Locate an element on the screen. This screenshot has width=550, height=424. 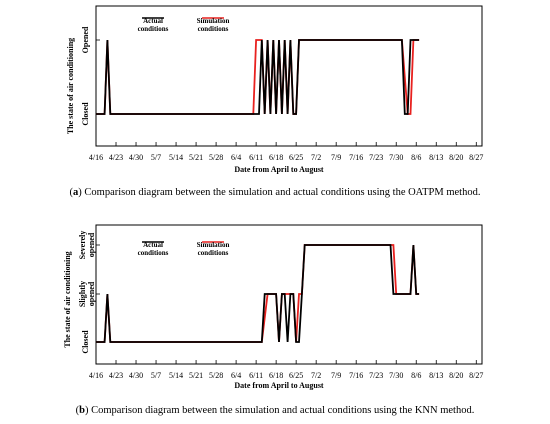
y-state-label: Severelyopened is located at coordinates (87, 245).